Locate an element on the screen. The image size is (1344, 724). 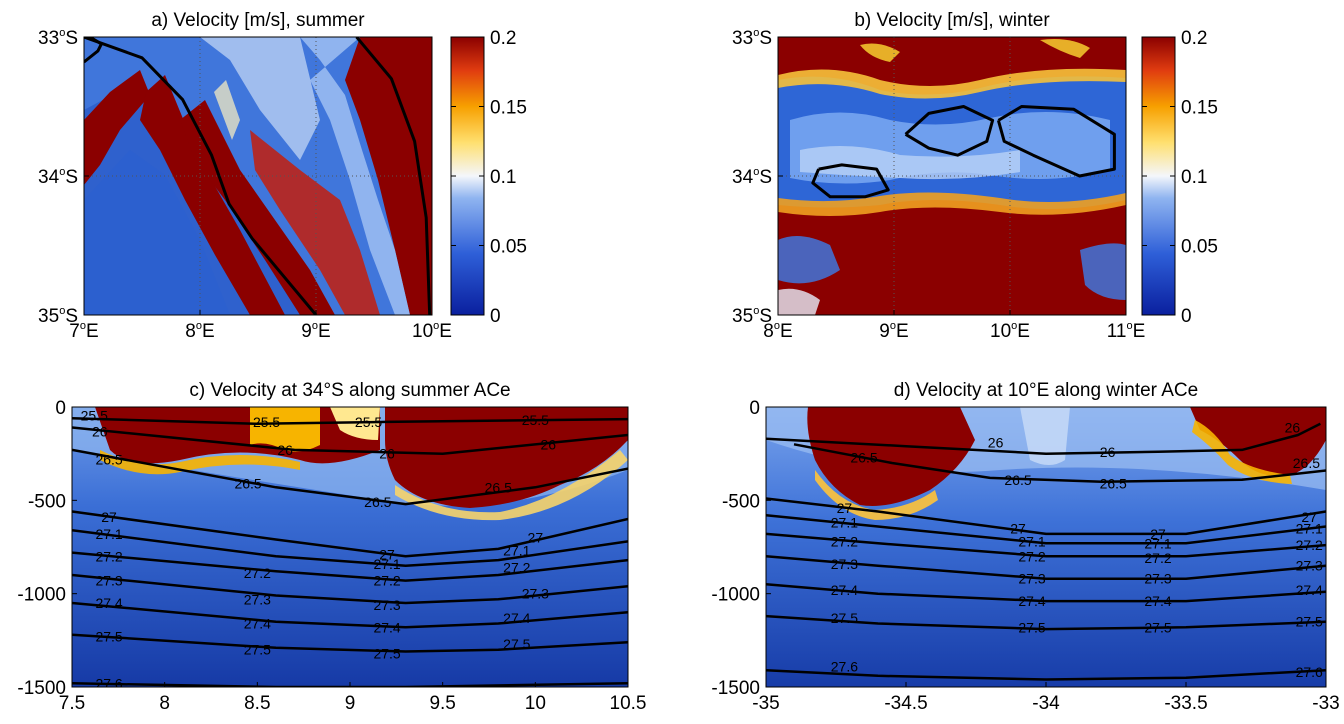
colorbar-b-tick-label: 0.1 is located at coordinates (1194, 177).